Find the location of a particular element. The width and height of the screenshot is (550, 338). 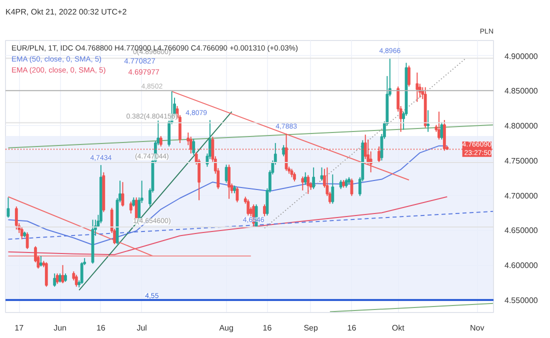

x-tick-label: Jul is located at coordinates (142, 328).